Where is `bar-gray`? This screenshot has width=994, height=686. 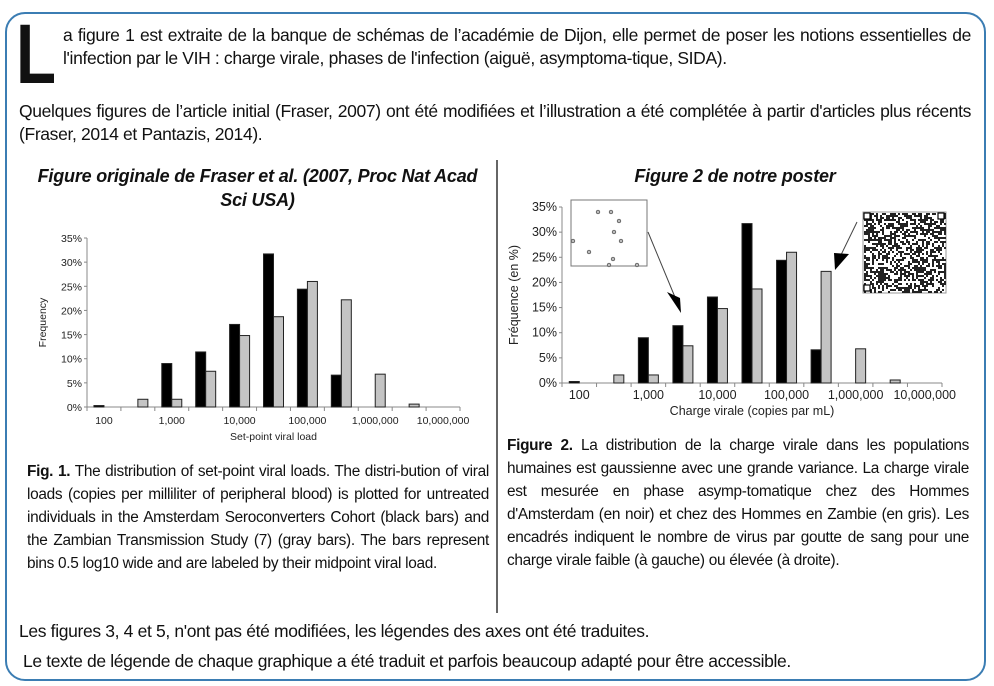 bar-gray is located at coordinates (414, 405).